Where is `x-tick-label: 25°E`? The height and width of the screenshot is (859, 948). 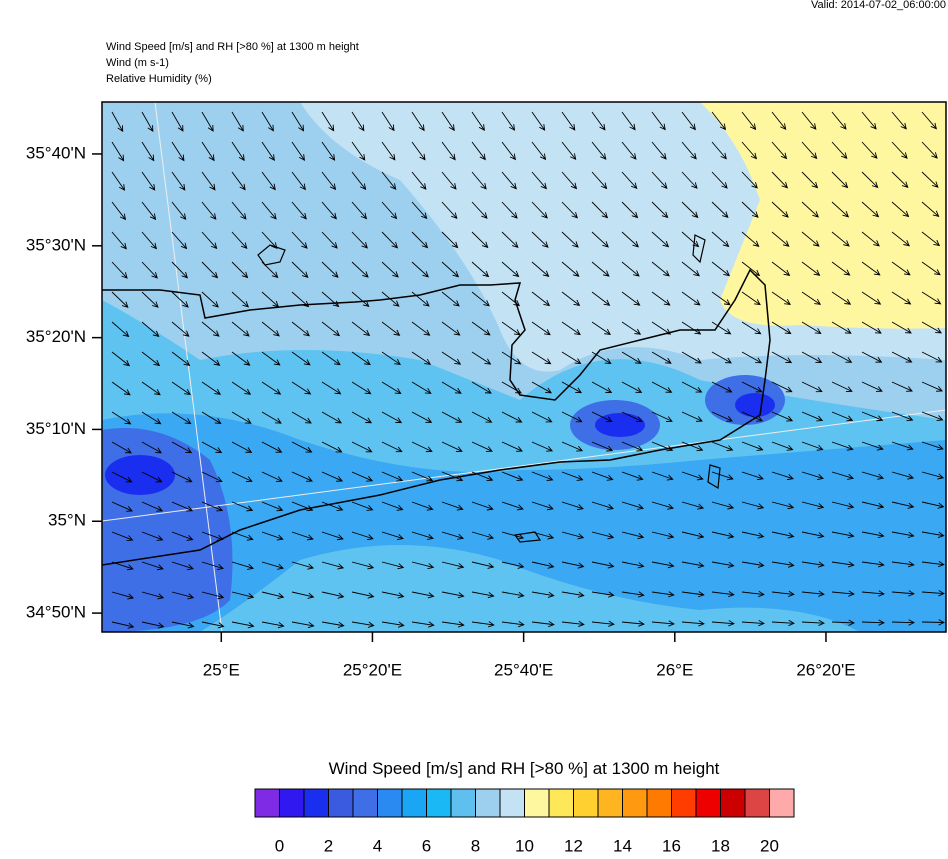
x-tick-label: 25°E is located at coordinates (221, 669).